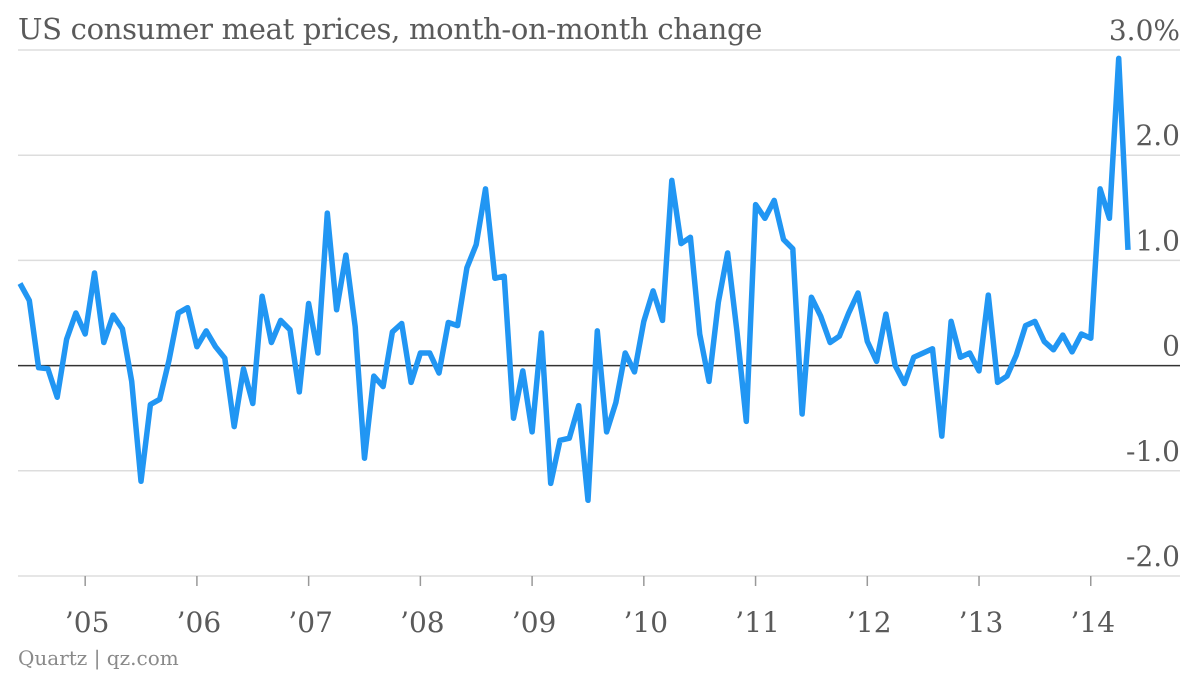 Image resolution: width=1200 pixels, height=676 pixels. I want to click on x-tick-label: ’09, so click(534, 622).